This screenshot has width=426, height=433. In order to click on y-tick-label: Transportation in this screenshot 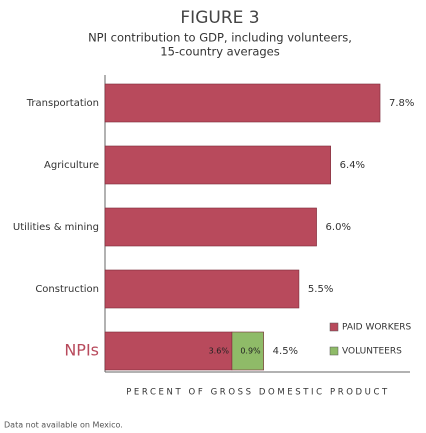, I will do `click(62, 103)`.